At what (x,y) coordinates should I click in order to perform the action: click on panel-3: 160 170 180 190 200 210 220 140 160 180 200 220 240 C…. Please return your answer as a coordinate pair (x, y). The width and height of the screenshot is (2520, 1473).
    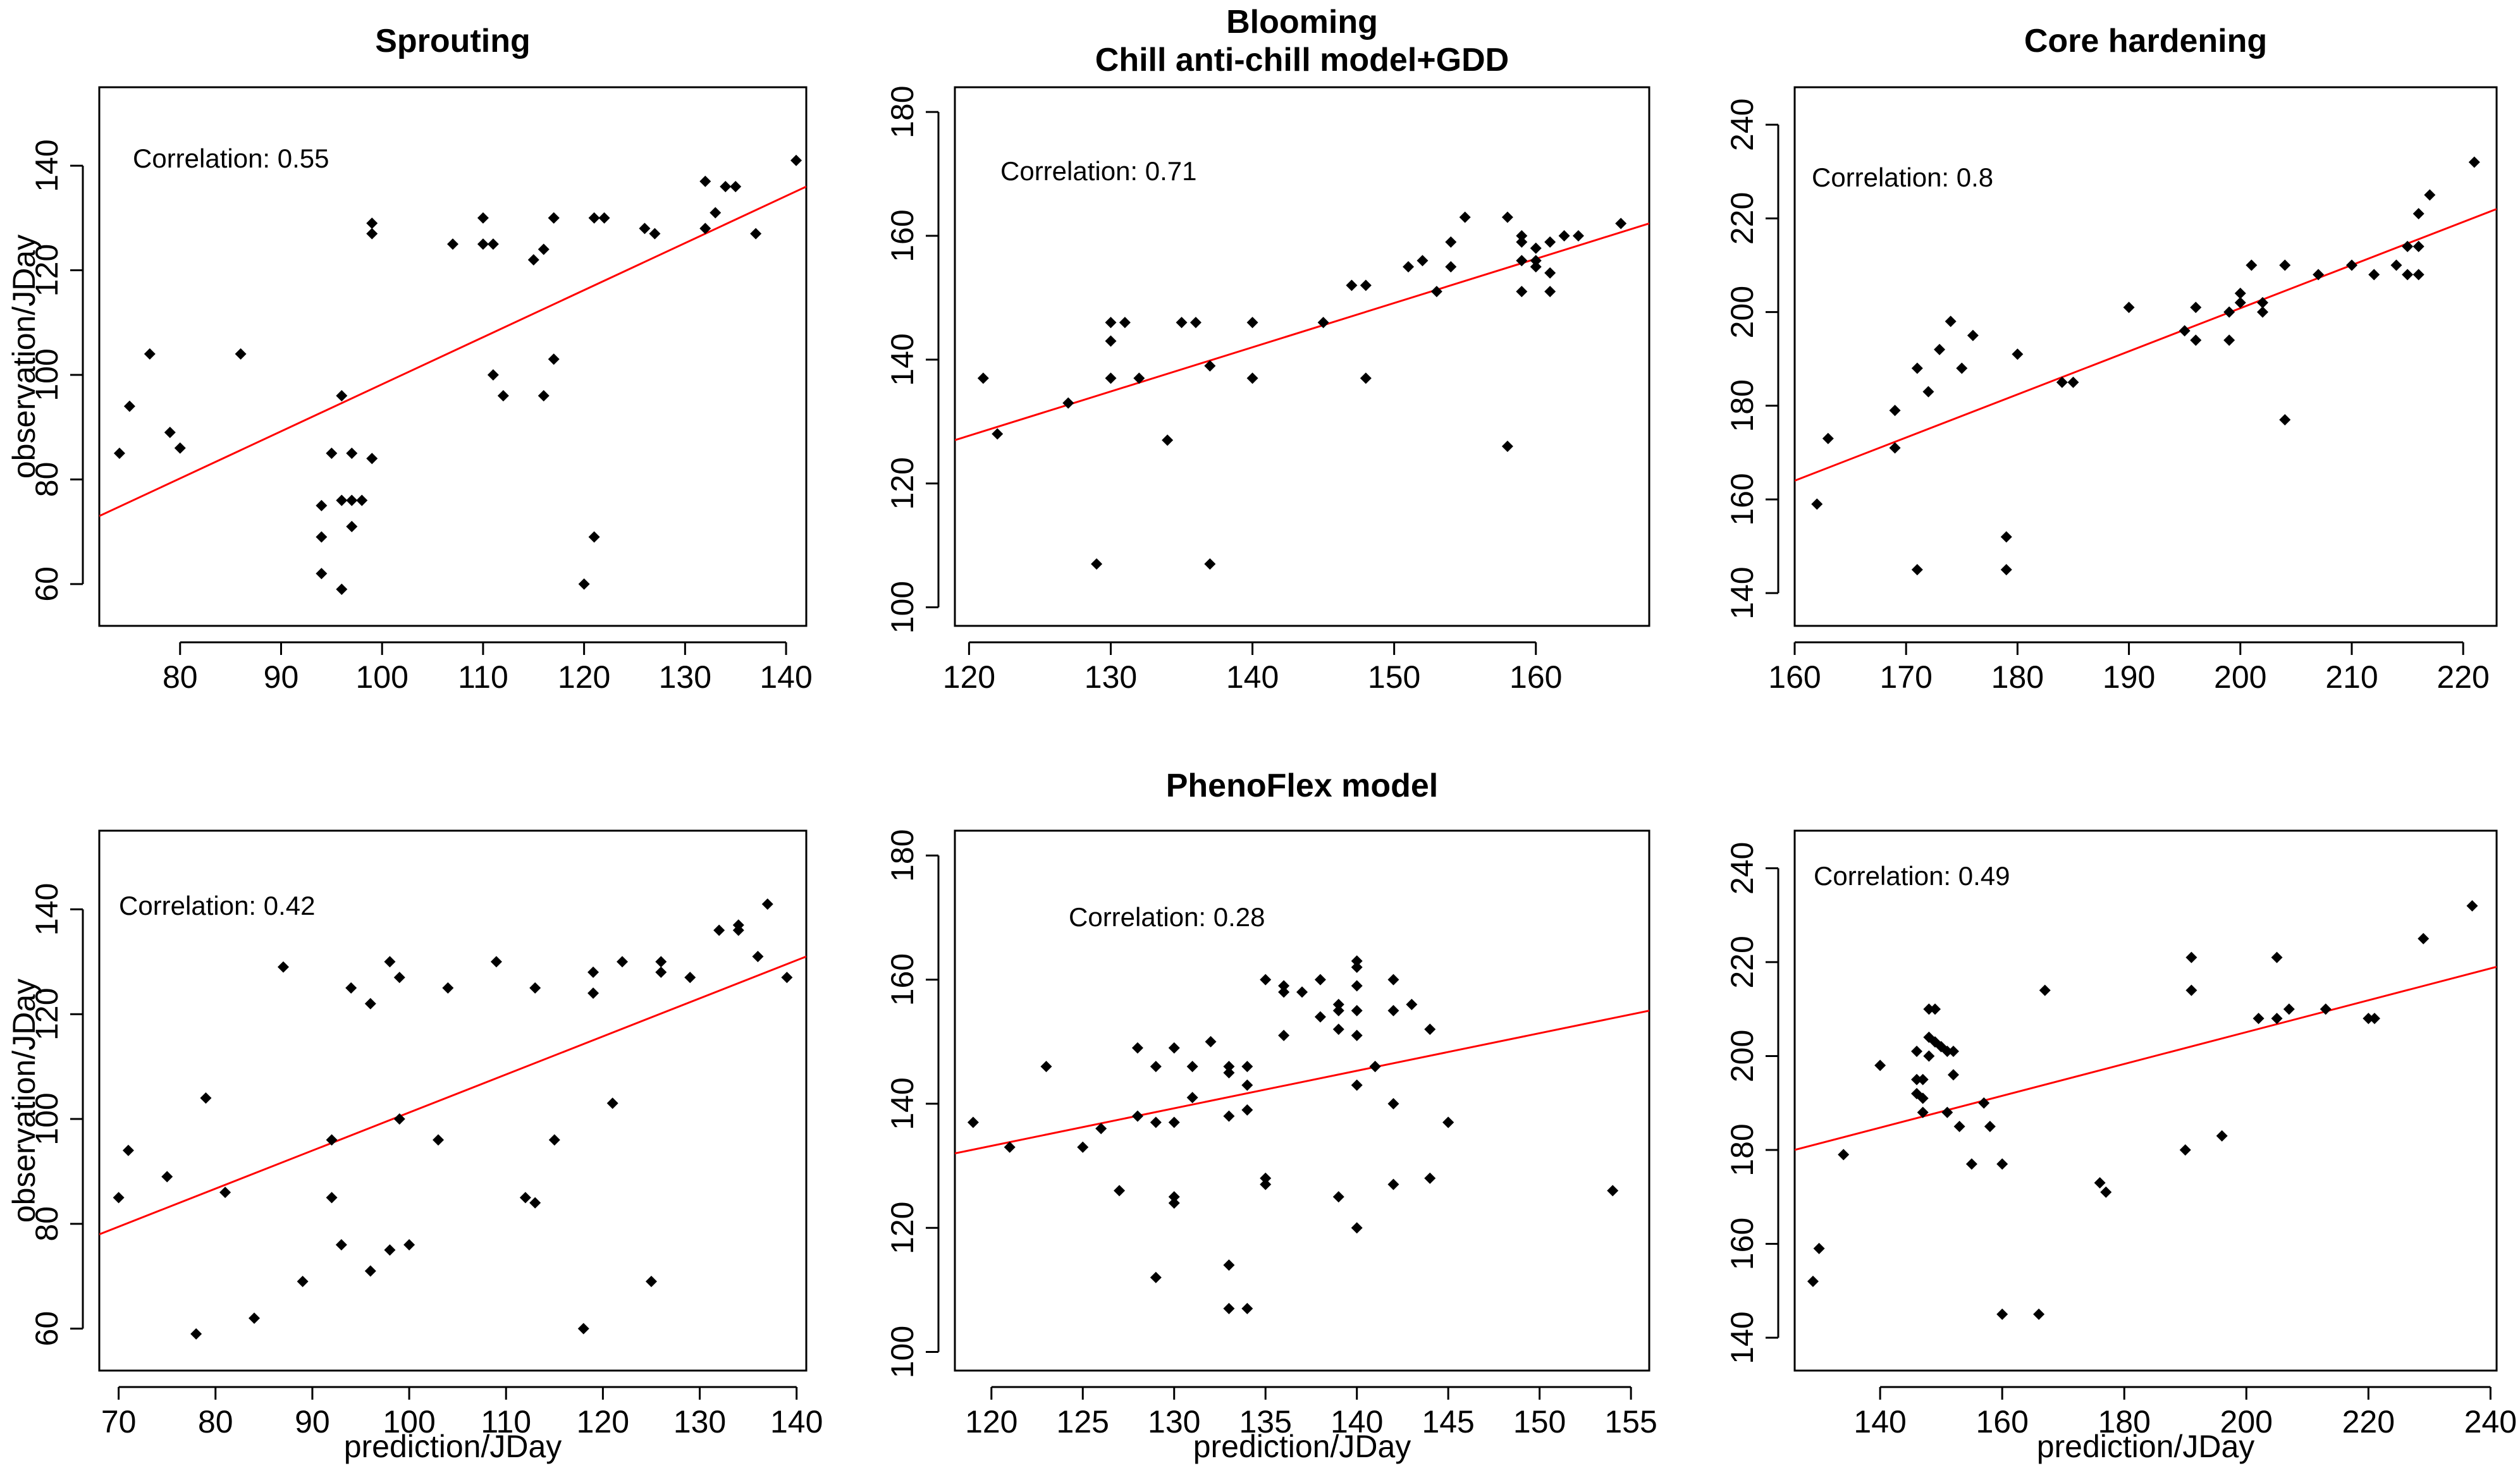
    Looking at the image, I should click on (2111, 359).